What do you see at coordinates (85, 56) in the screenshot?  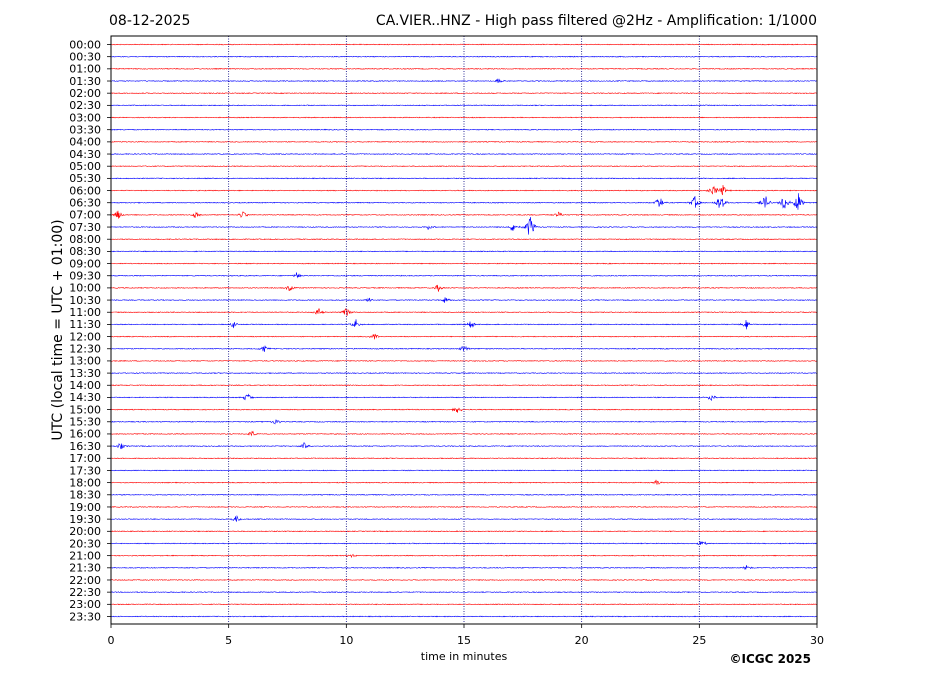 I see `y-tick-label: 00:30` at bounding box center [85, 56].